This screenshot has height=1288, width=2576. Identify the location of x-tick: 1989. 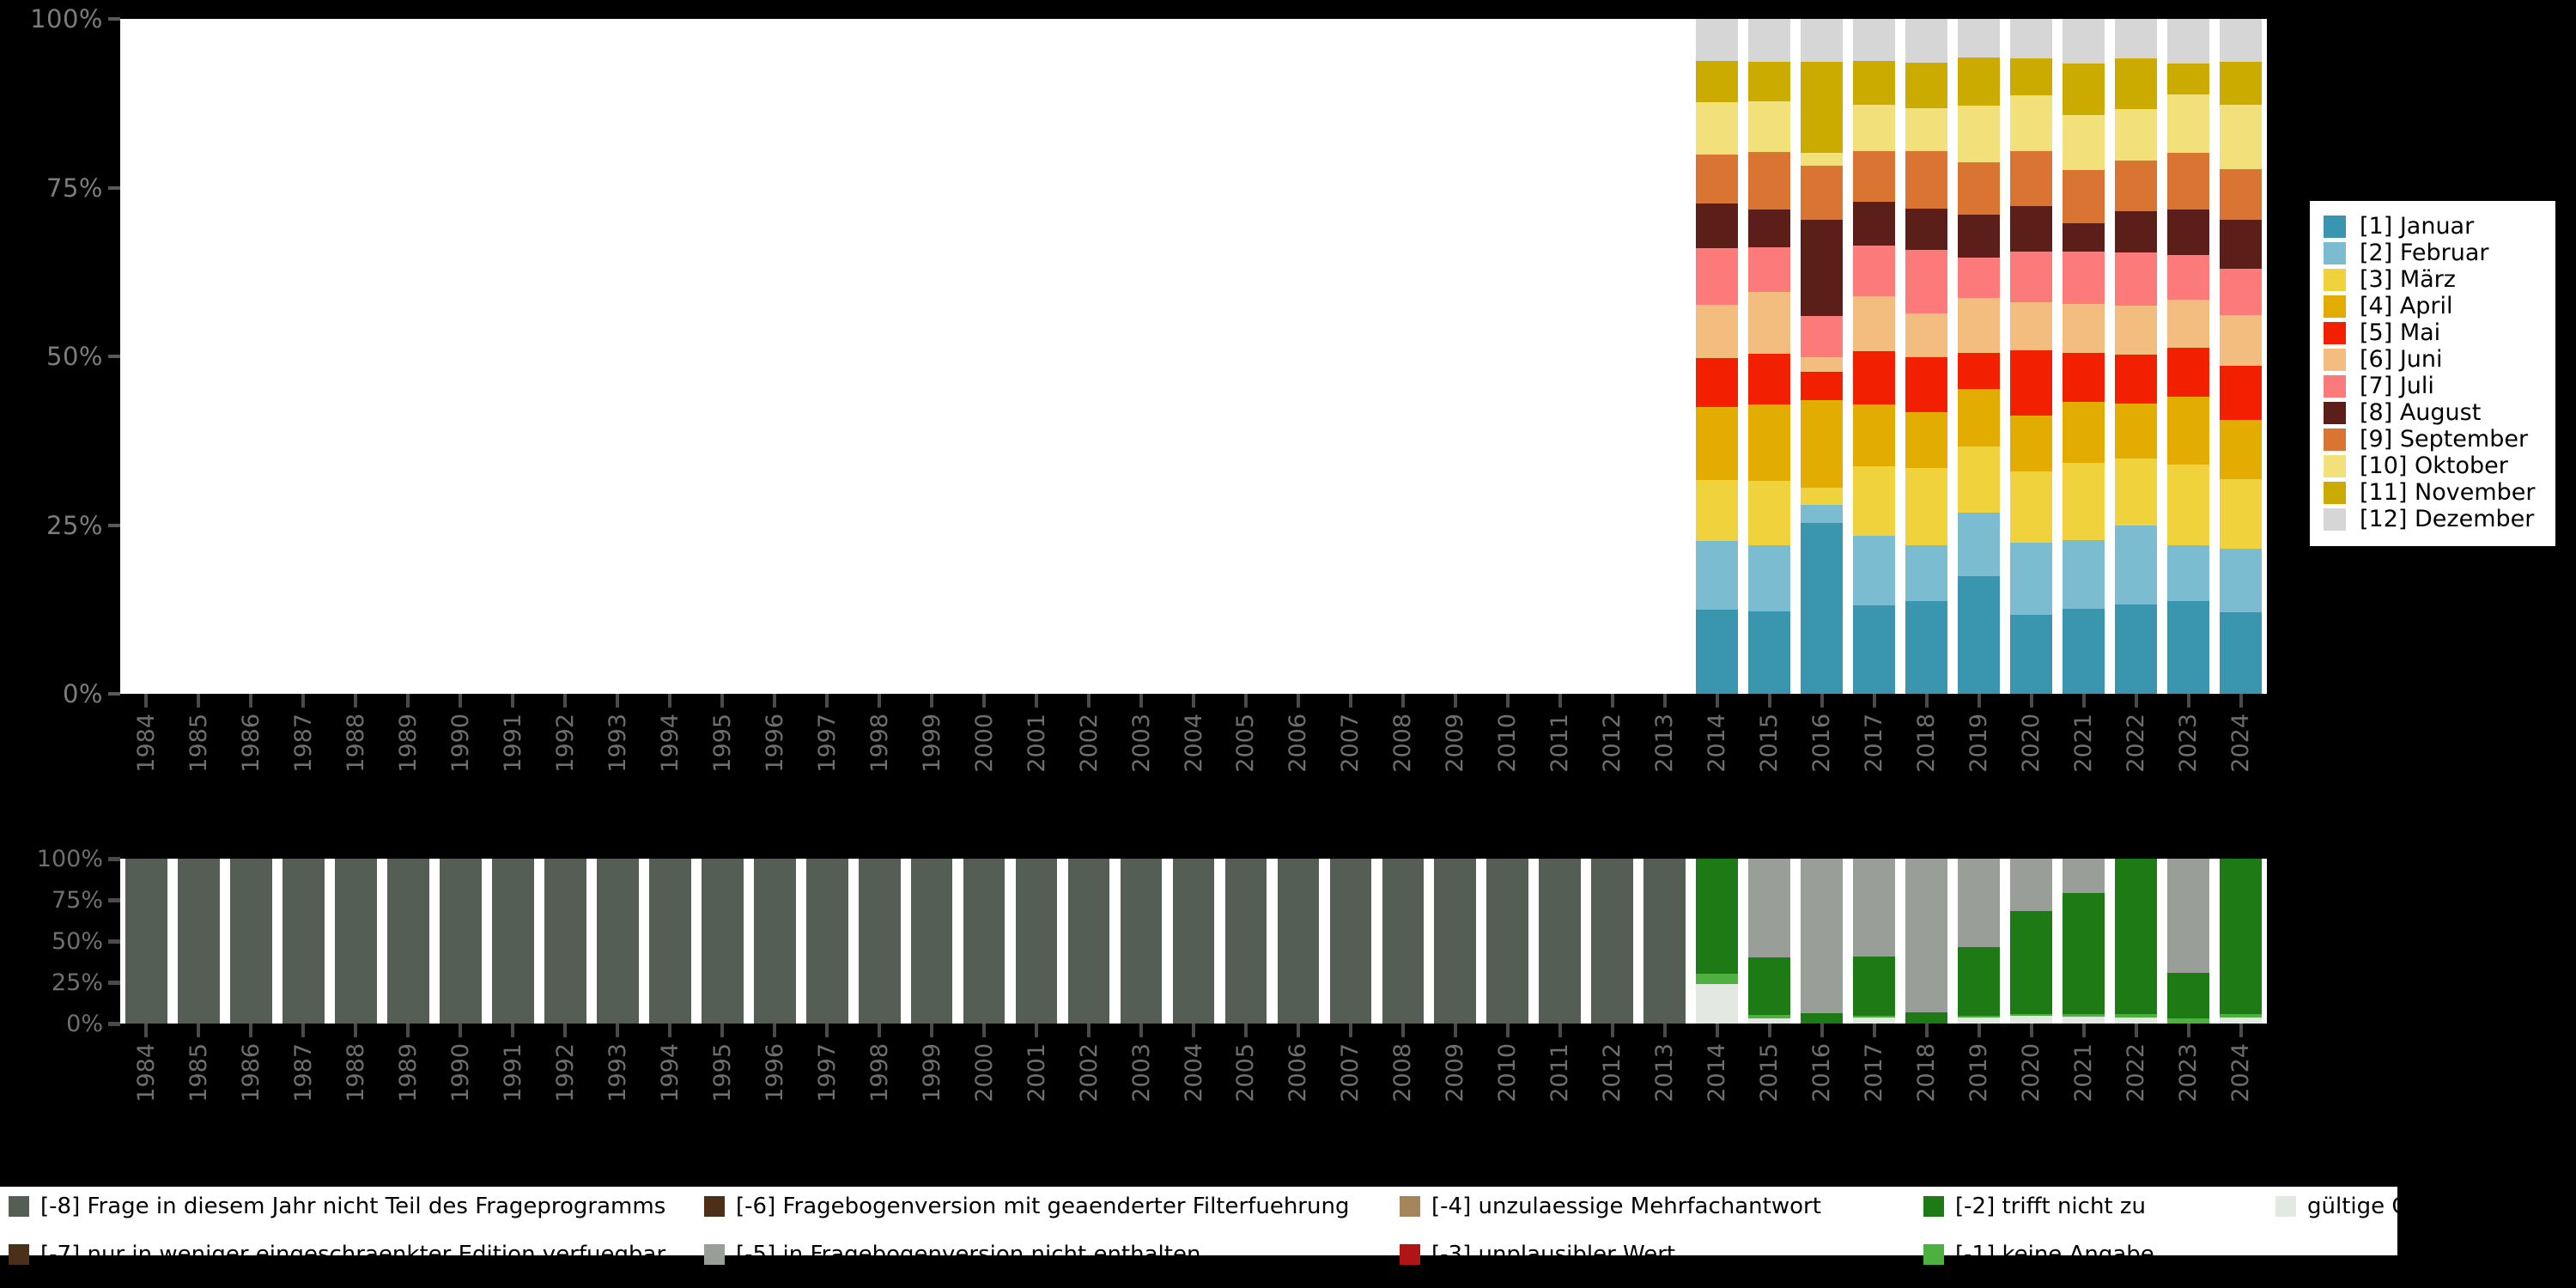
(408, 733).